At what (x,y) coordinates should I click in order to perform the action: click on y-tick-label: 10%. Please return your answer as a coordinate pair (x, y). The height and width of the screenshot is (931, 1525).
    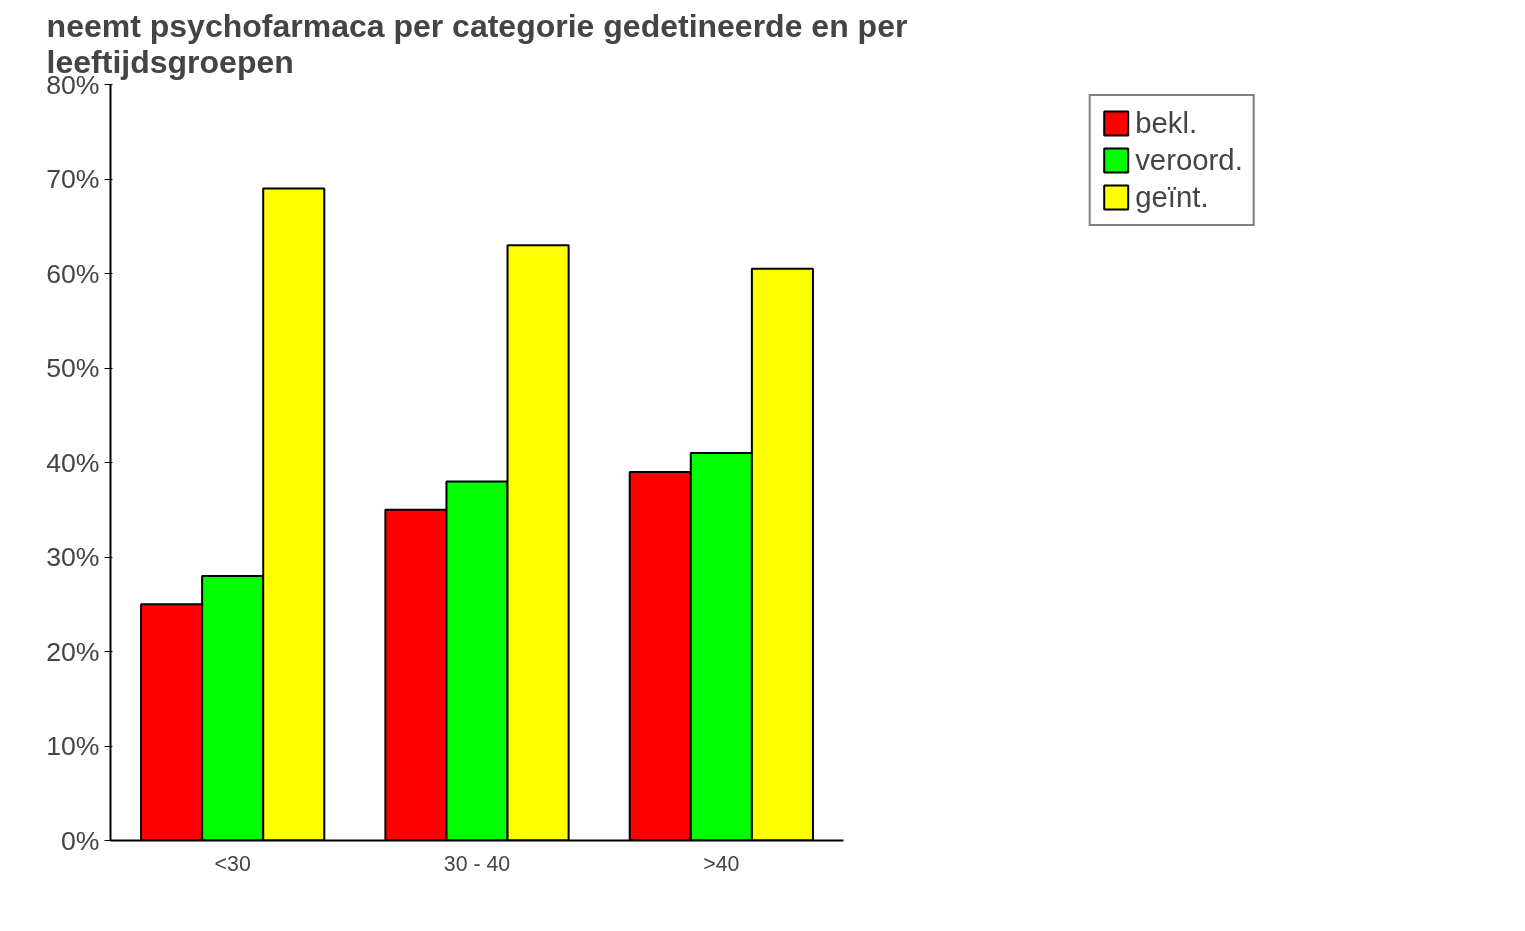
    Looking at the image, I should click on (73, 746).